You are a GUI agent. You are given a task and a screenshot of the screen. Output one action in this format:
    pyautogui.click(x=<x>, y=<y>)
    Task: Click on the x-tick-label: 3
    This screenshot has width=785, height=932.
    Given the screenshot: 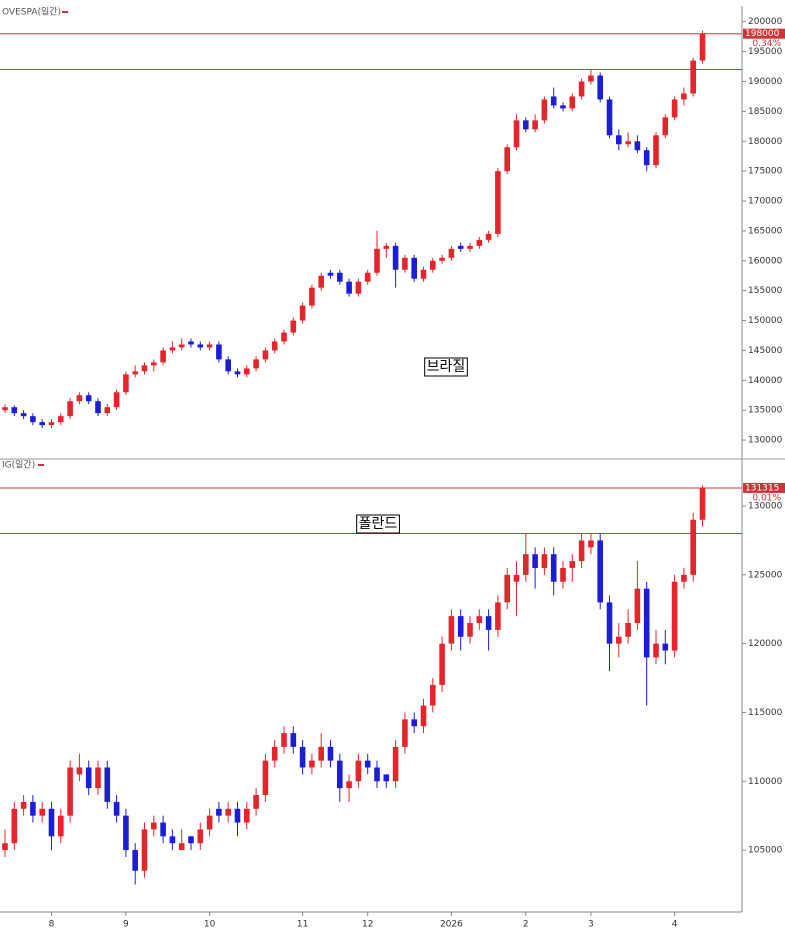 What is the action you would take?
    pyautogui.click(x=591, y=925)
    